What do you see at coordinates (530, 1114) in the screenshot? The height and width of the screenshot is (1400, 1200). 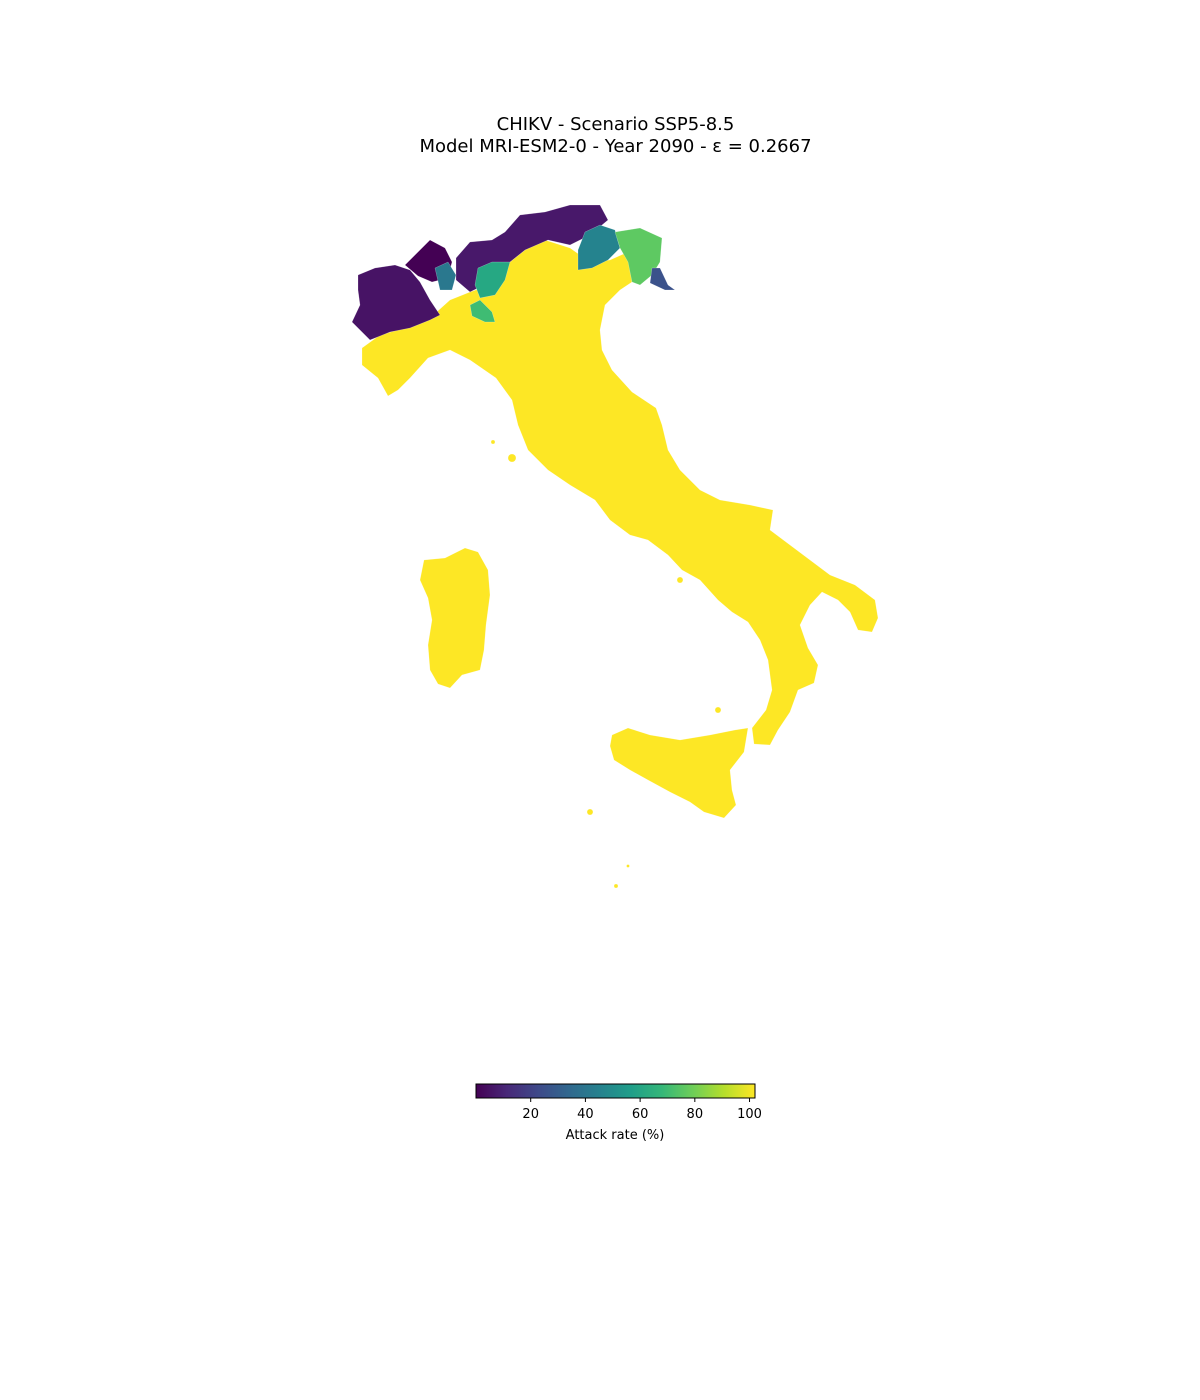 I see `colorbar-tick-label: 20` at bounding box center [530, 1114].